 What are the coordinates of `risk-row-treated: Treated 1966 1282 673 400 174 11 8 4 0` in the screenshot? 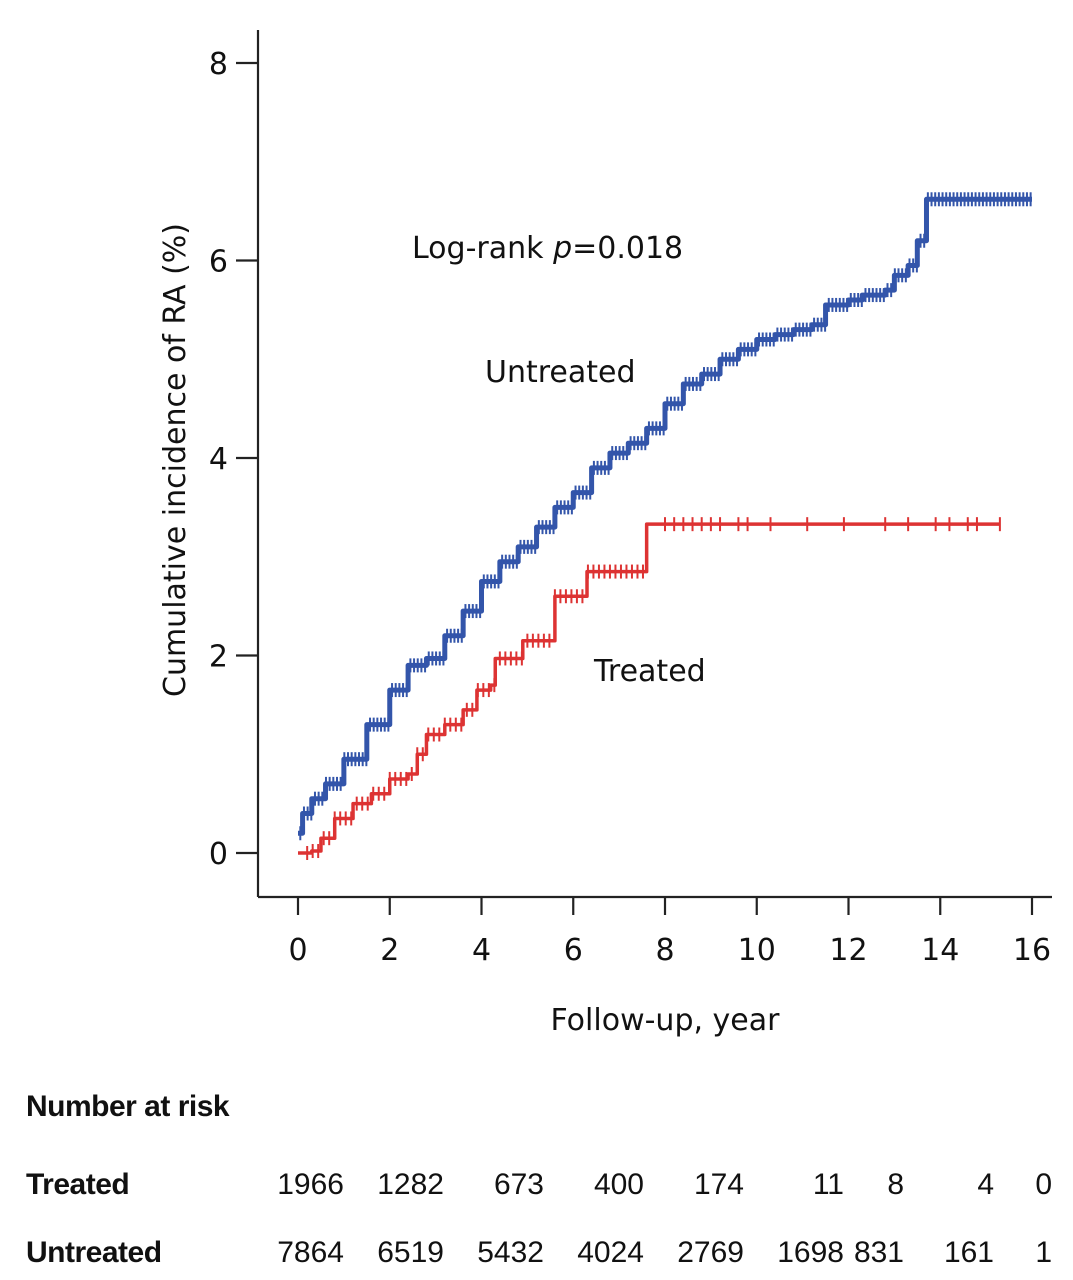 It's located at (546, 1188).